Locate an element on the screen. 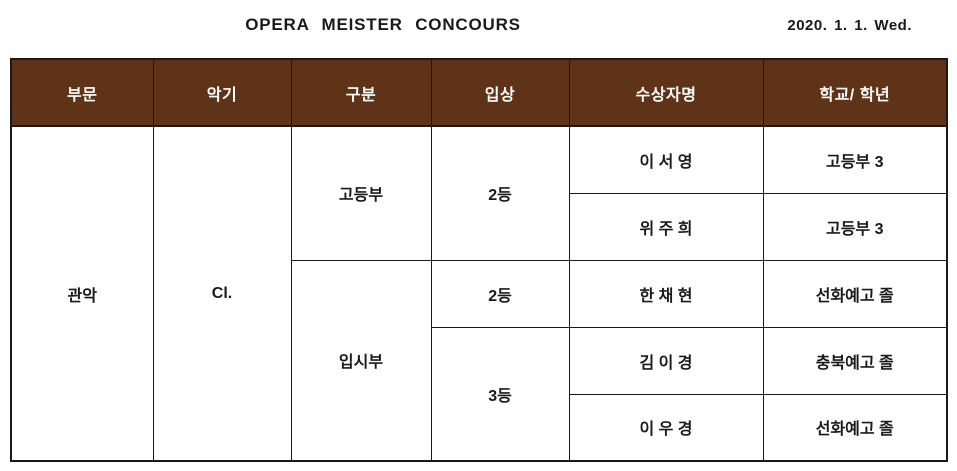  cell-category: 관악 is located at coordinates (82, 293).